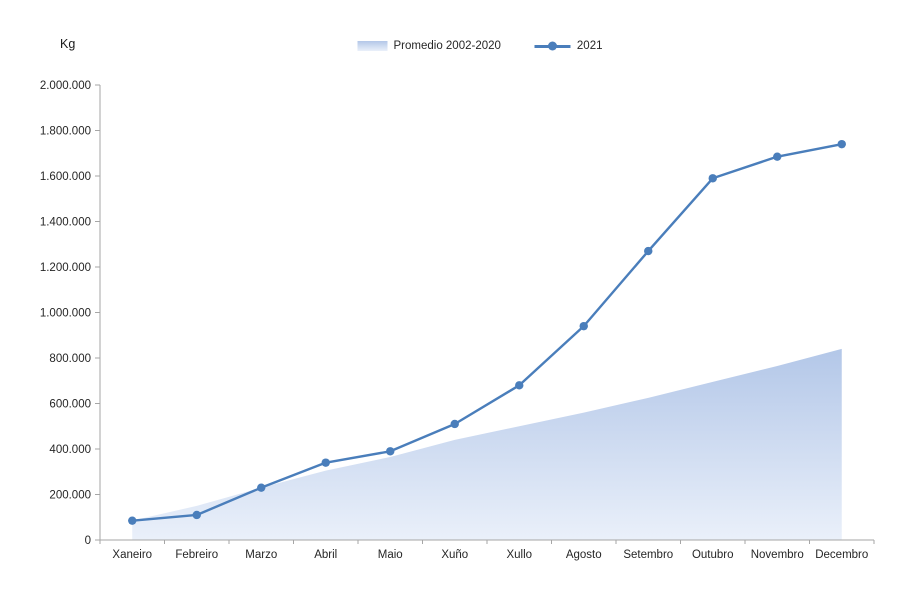 The height and width of the screenshot is (612, 905). What do you see at coordinates (70, 405) in the screenshot?
I see `y-axis-label: 600.000` at bounding box center [70, 405].